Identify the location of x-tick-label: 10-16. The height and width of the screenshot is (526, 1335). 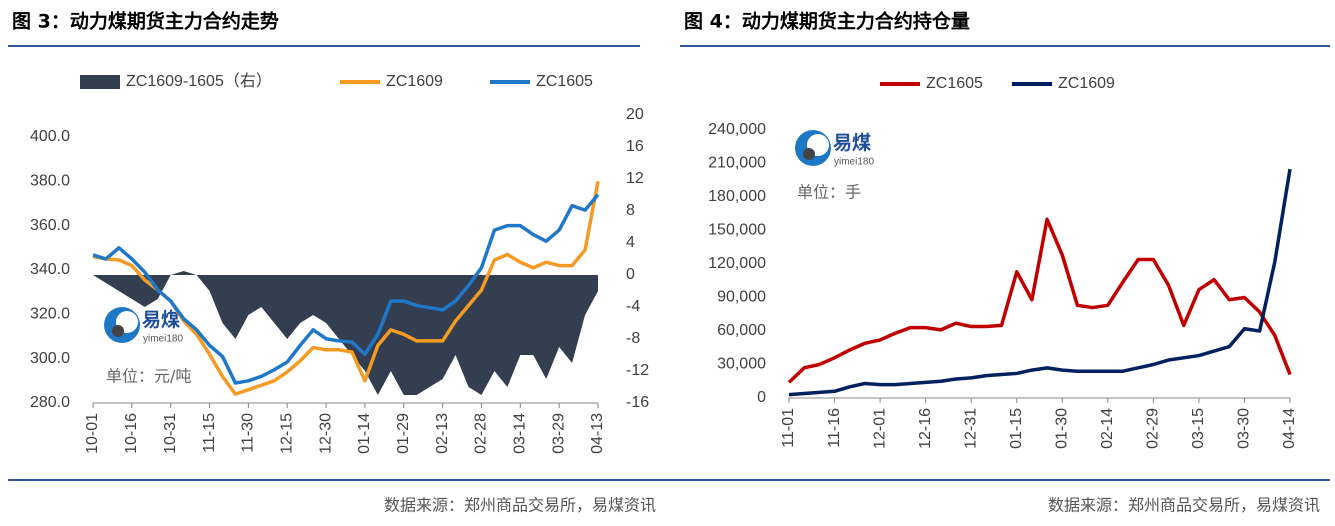
(131, 433).